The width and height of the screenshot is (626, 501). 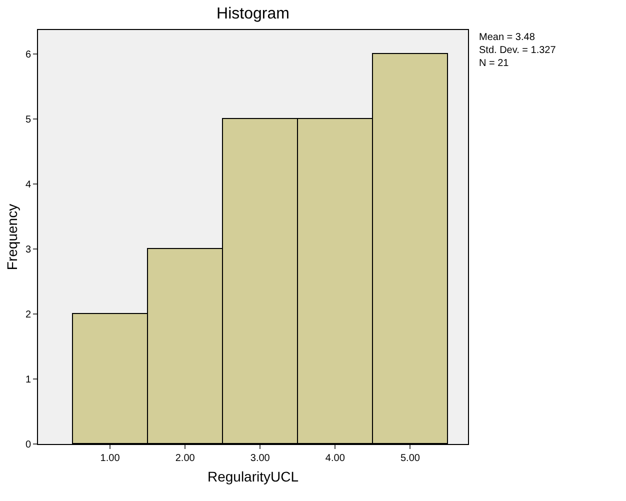 I want to click on x-tick-label: 3.00, so click(x=260, y=458).